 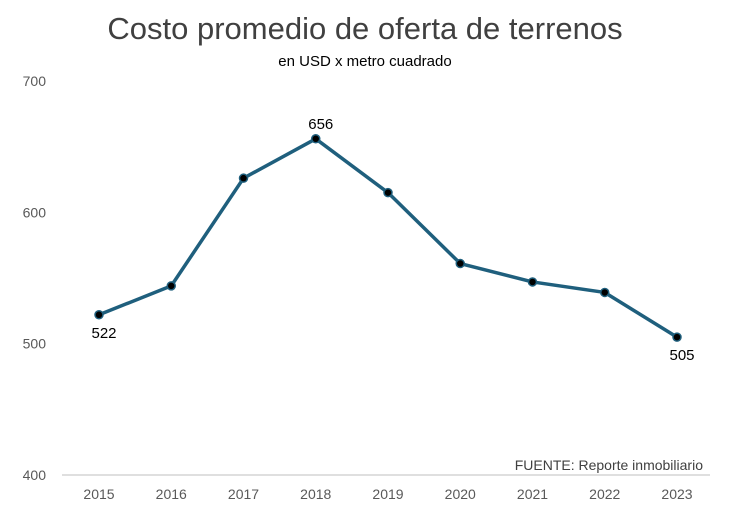 What do you see at coordinates (609, 465) in the screenshot?
I see `source-note: FUENTE: Reporte inmobiliario` at bounding box center [609, 465].